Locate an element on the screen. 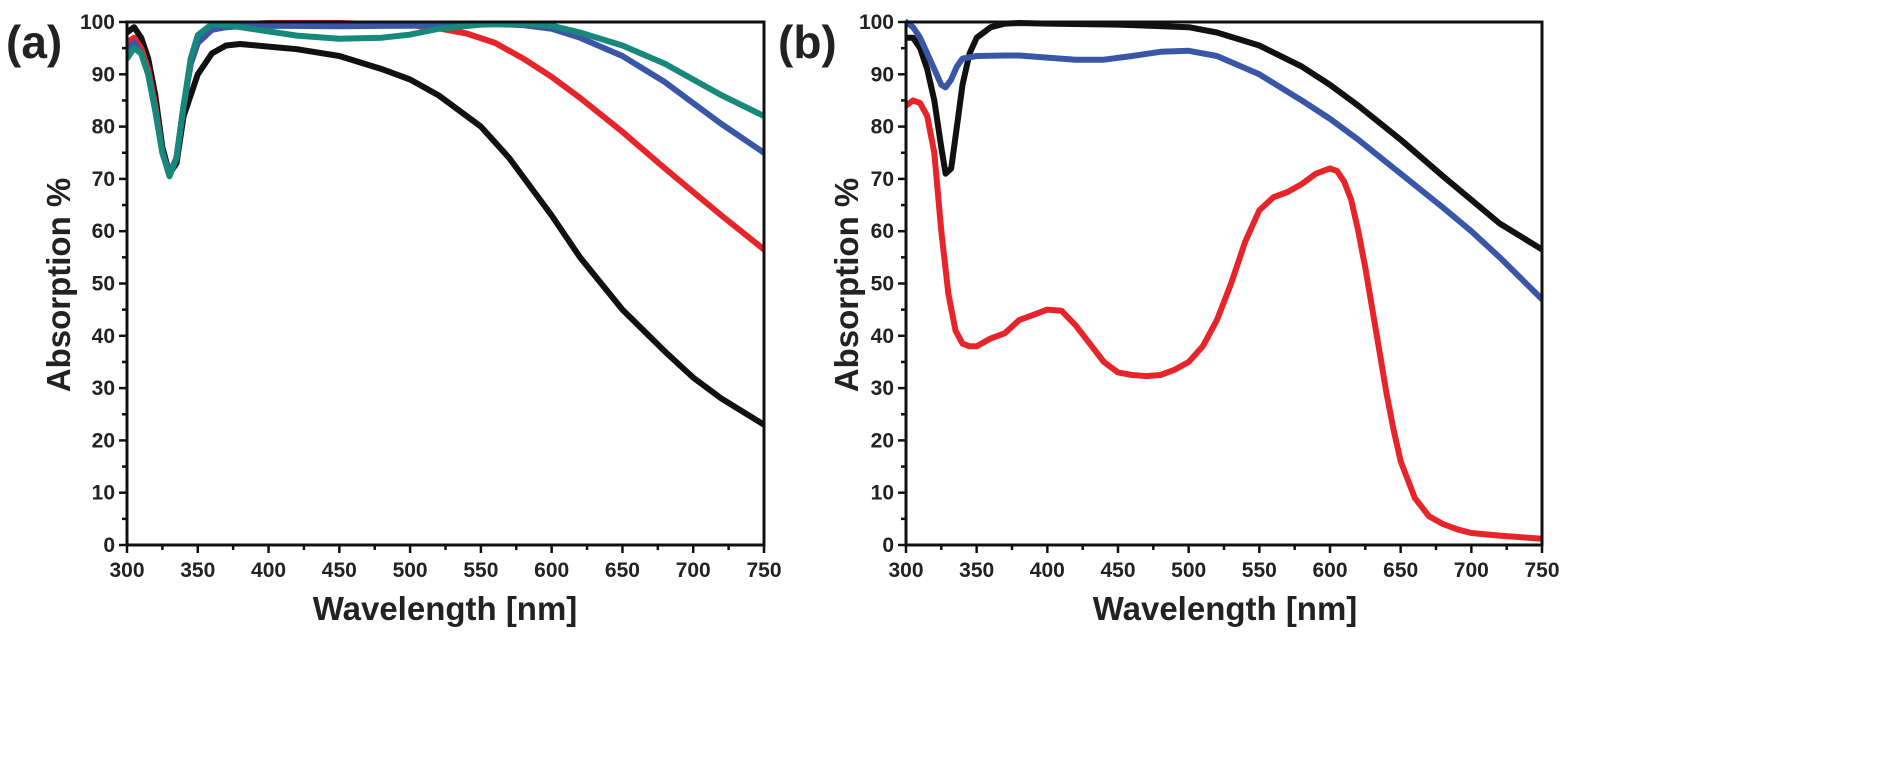 This screenshot has height=762, width=1890. panel-b-x-tick-label: 600 is located at coordinates (1329, 570).